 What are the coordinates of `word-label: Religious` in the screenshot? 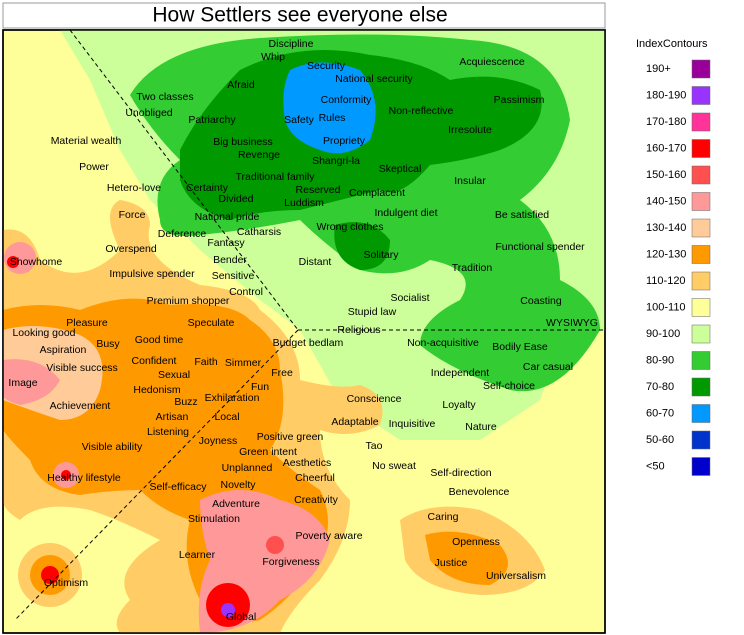 It's located at (358, 330).